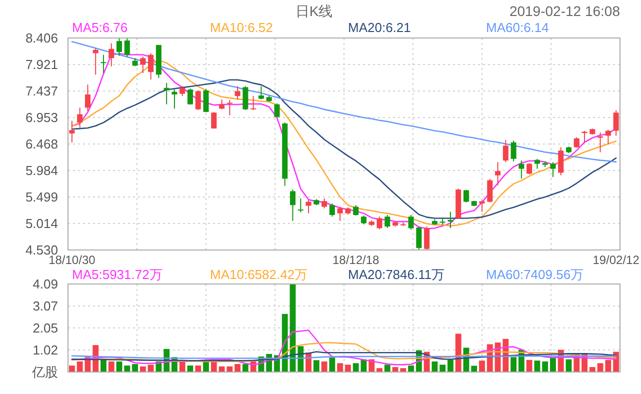  I want to click on text: MA20:6.21, so click(379, 27).